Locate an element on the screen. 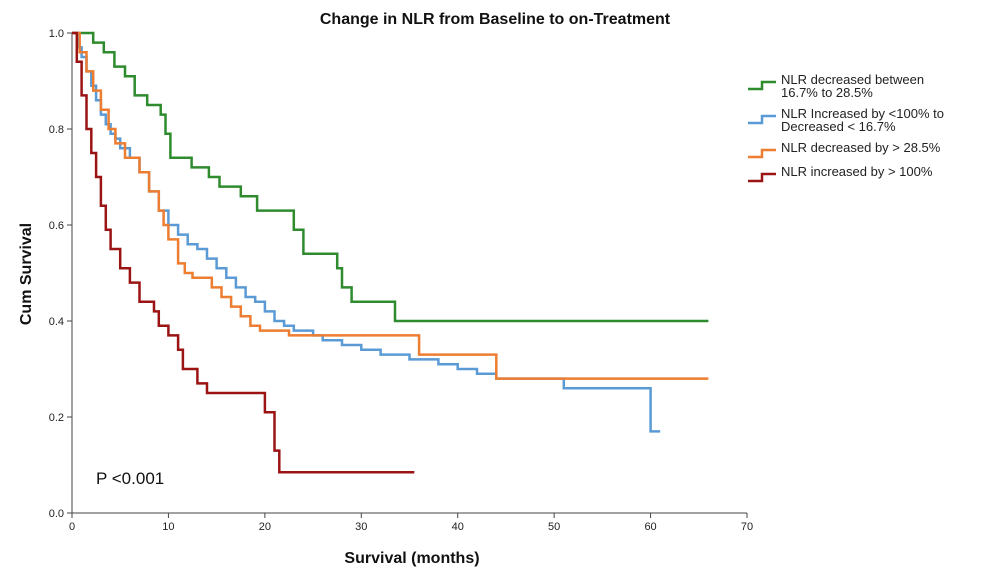 The width and height of the screenshot is (987, 571). x-tick-label: 20 is located at coordinates (265, 527).